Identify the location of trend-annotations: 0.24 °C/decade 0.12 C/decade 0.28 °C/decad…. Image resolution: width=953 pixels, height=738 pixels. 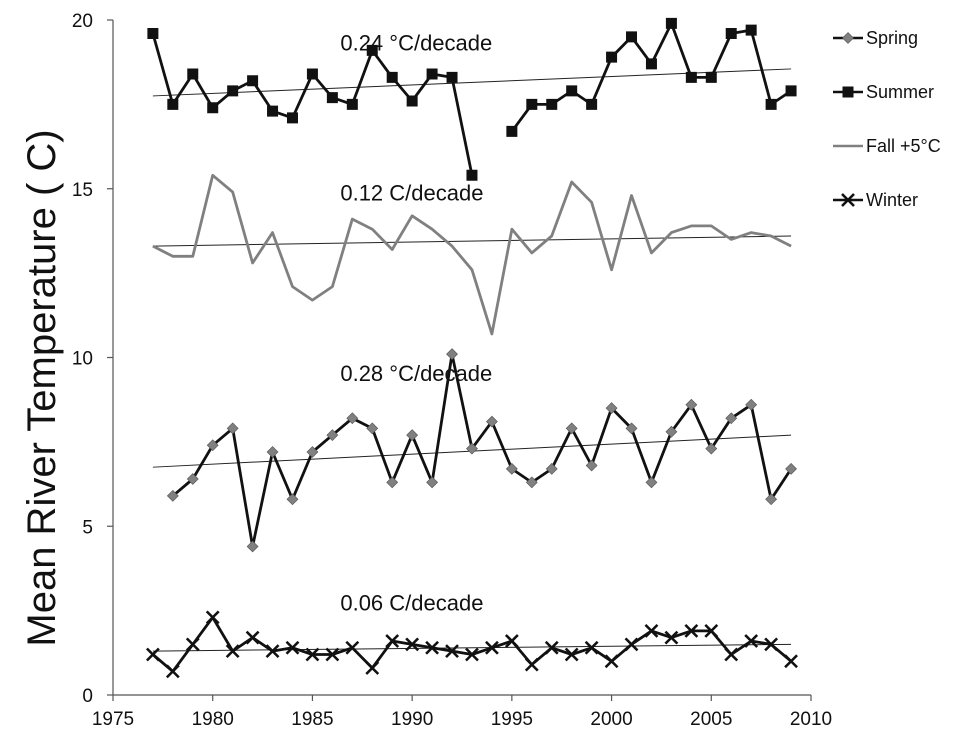
(416, 322).